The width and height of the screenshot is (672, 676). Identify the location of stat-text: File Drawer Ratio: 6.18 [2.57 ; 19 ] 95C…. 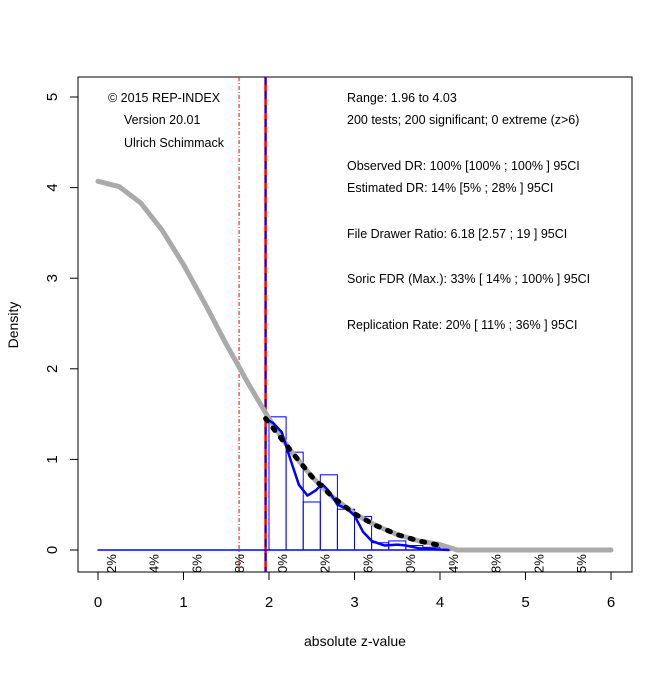
(457, 234).